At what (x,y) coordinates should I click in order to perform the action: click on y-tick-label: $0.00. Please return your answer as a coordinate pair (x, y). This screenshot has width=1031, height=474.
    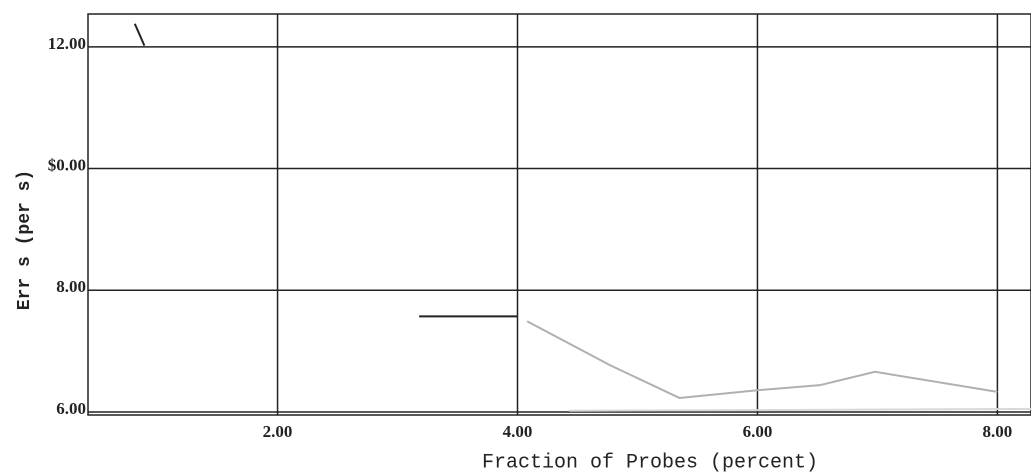
    Looking at the image, I should click on (67, 164).